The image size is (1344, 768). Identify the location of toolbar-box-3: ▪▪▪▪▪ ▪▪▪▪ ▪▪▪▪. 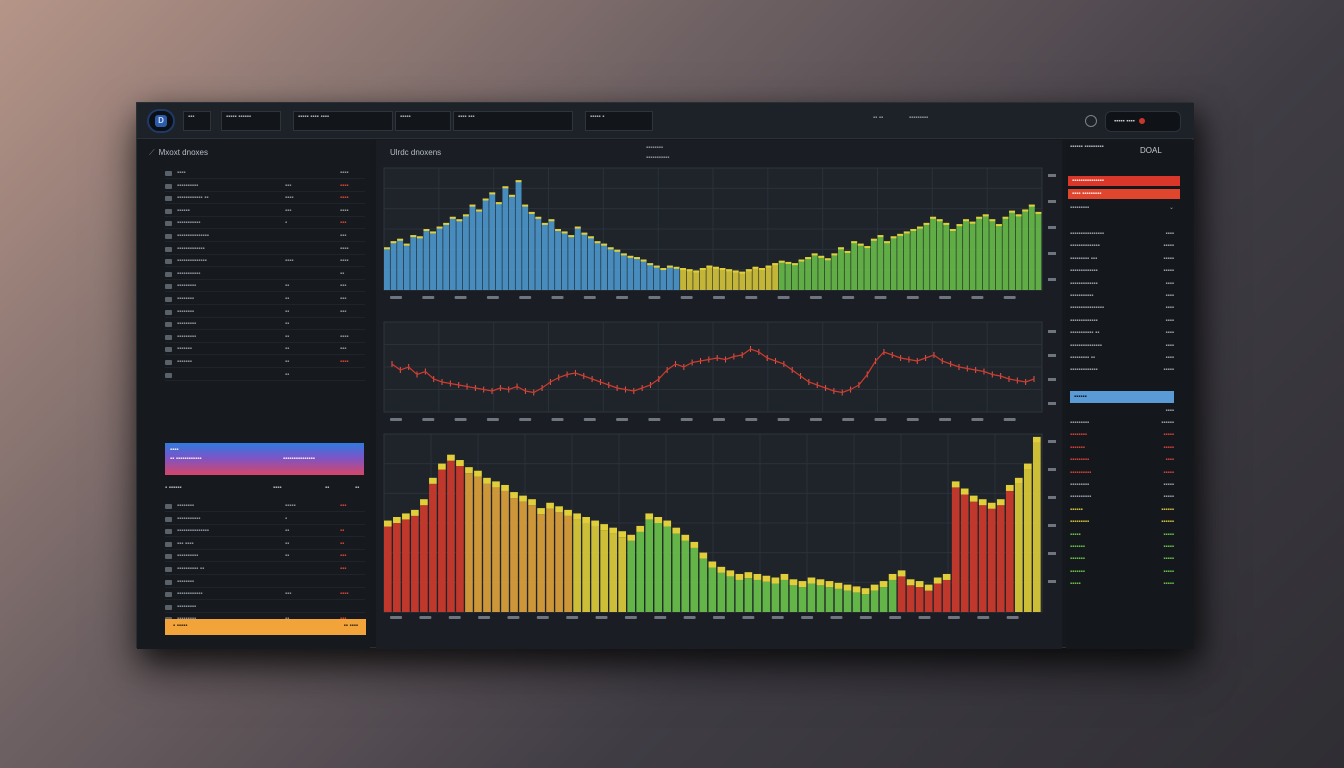
(343, 121).